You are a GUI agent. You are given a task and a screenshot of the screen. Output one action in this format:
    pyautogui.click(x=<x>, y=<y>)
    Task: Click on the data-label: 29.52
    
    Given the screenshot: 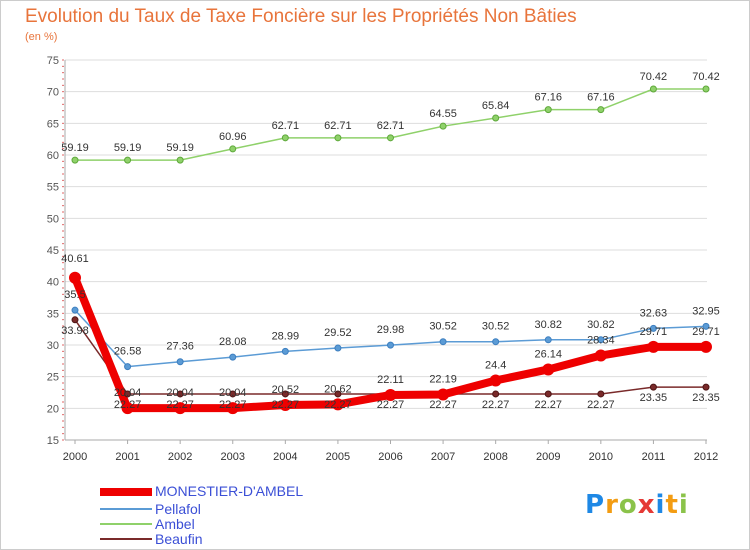 What is the action you would take?
    pyautogui.click(x=338, y=333)
    